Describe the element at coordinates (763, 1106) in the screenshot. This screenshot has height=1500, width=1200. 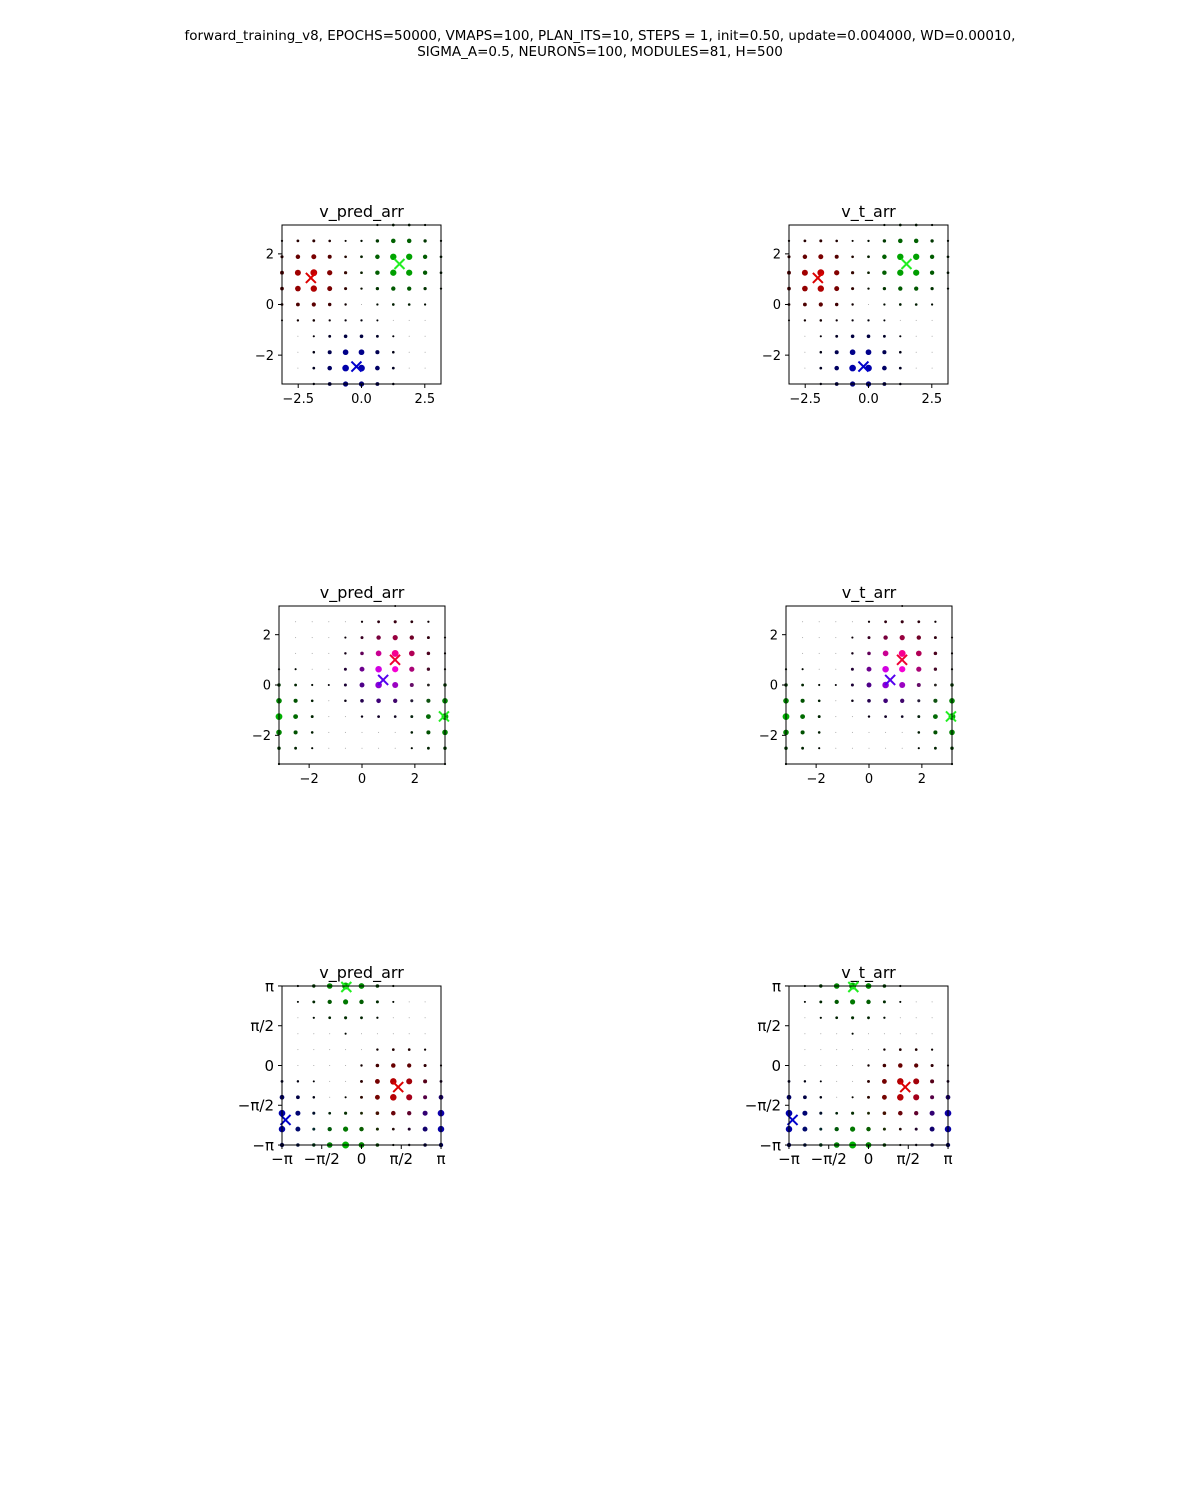
I see `y-tick-label: −π/2` at that location.